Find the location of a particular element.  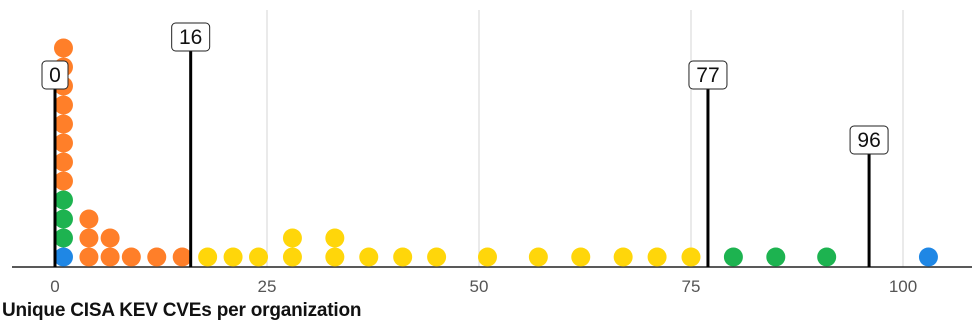

x-axis-title: Unique CISA KEV CVEs per organization is located at coordinates (182, 310).